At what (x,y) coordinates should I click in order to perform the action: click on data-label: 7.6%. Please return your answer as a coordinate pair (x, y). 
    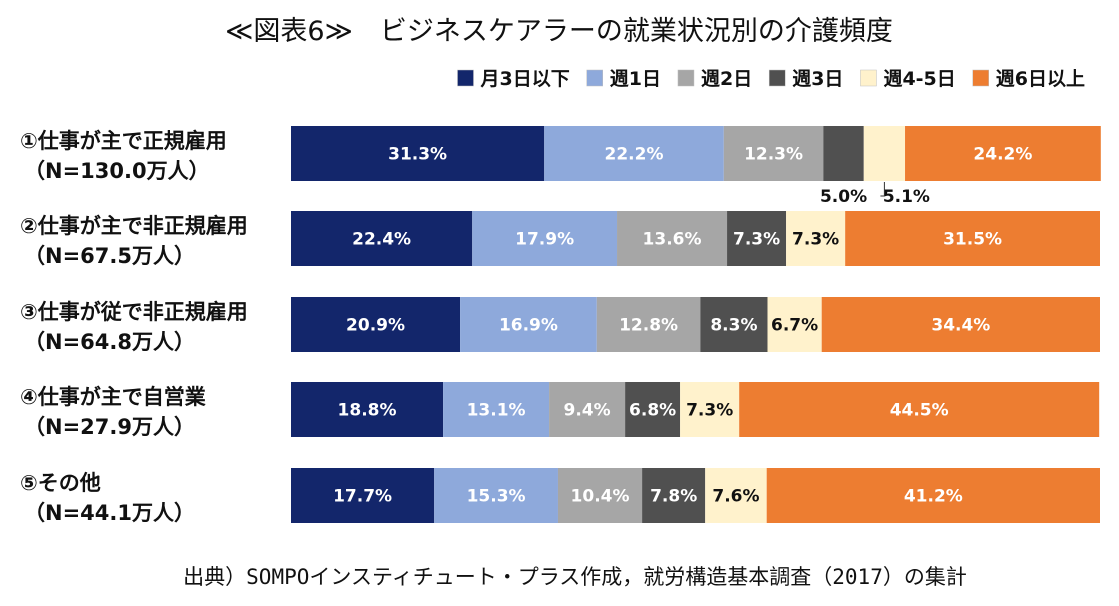
    Looking at the image, I should click on (735, 497).